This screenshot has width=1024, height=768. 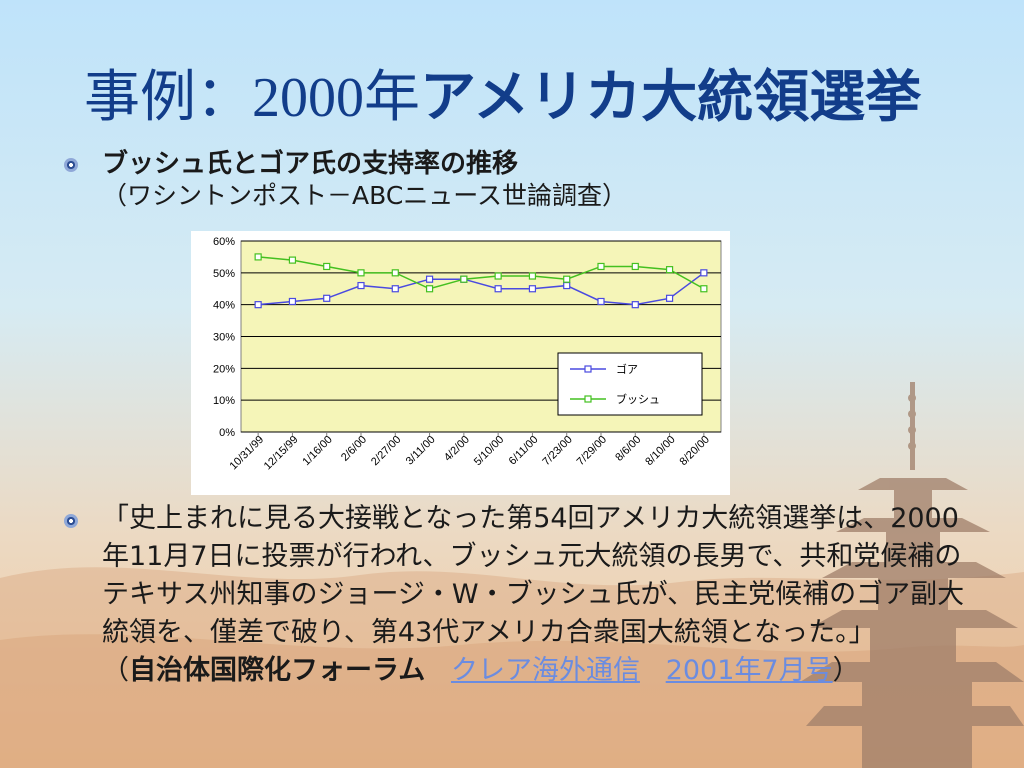 I want to click on y-tick-label: 10%, so click(x=224, y=401).